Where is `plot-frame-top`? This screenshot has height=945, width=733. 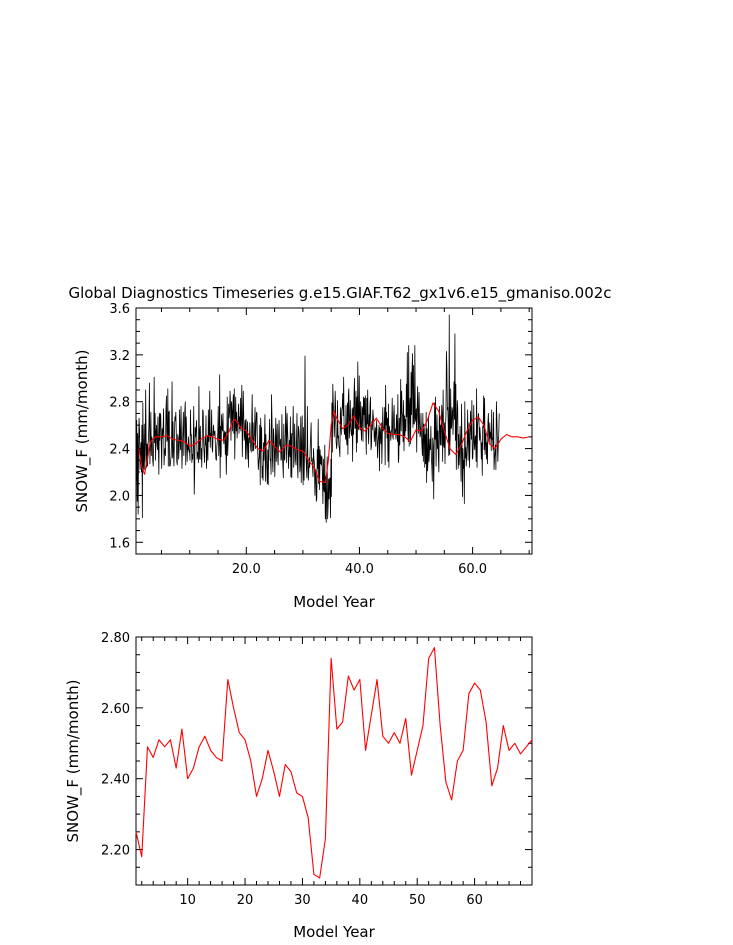 plot-frame-top is located at coordinates (334, 431).